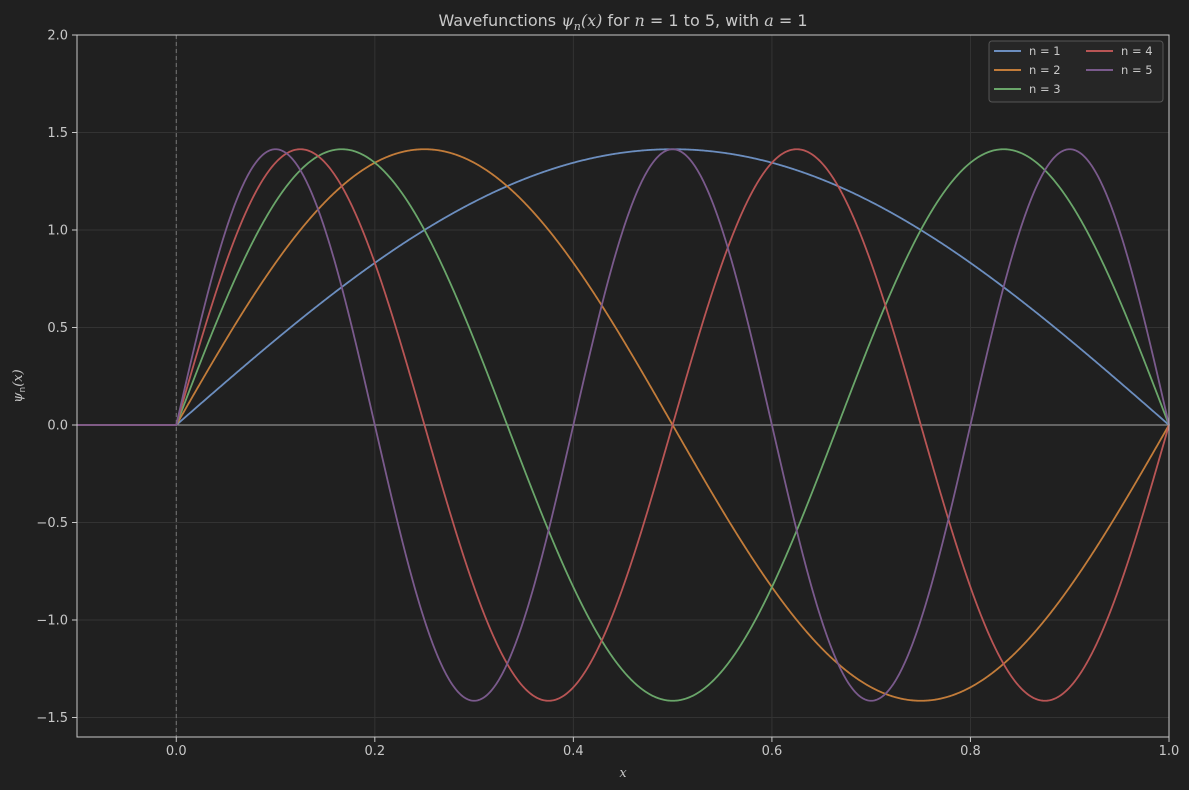 The image size is (1189, 790). Describe the element at coordinates (1045, 89) in the screenshot. I see `legend-label-n3: n = 3` at that location.